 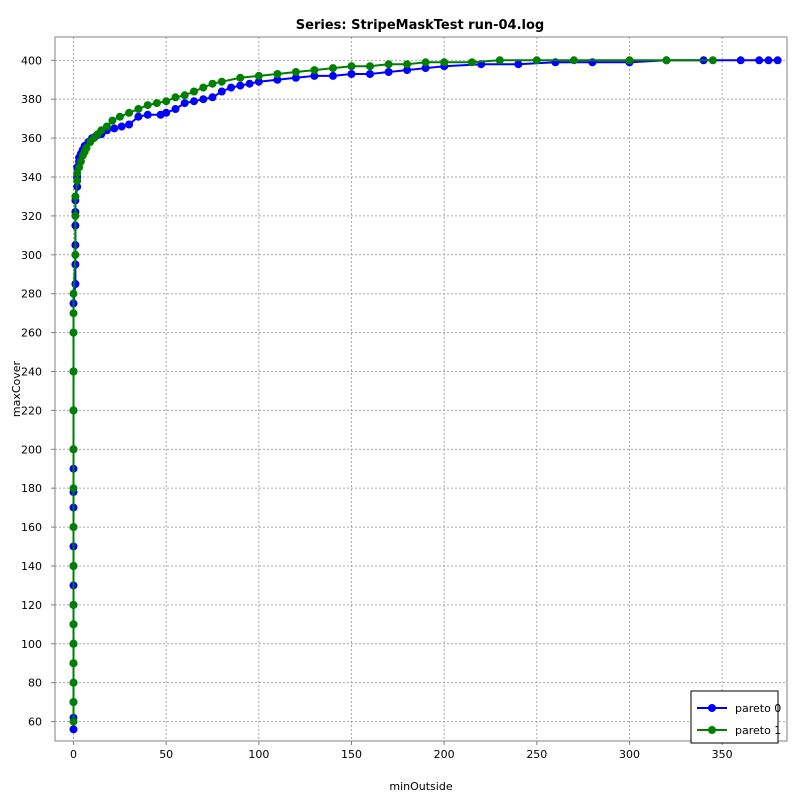 What do you see at coordinates (758, 730) in the screenshot?
I see `legend-label: pareto 1` at bounding box center [758, 730].